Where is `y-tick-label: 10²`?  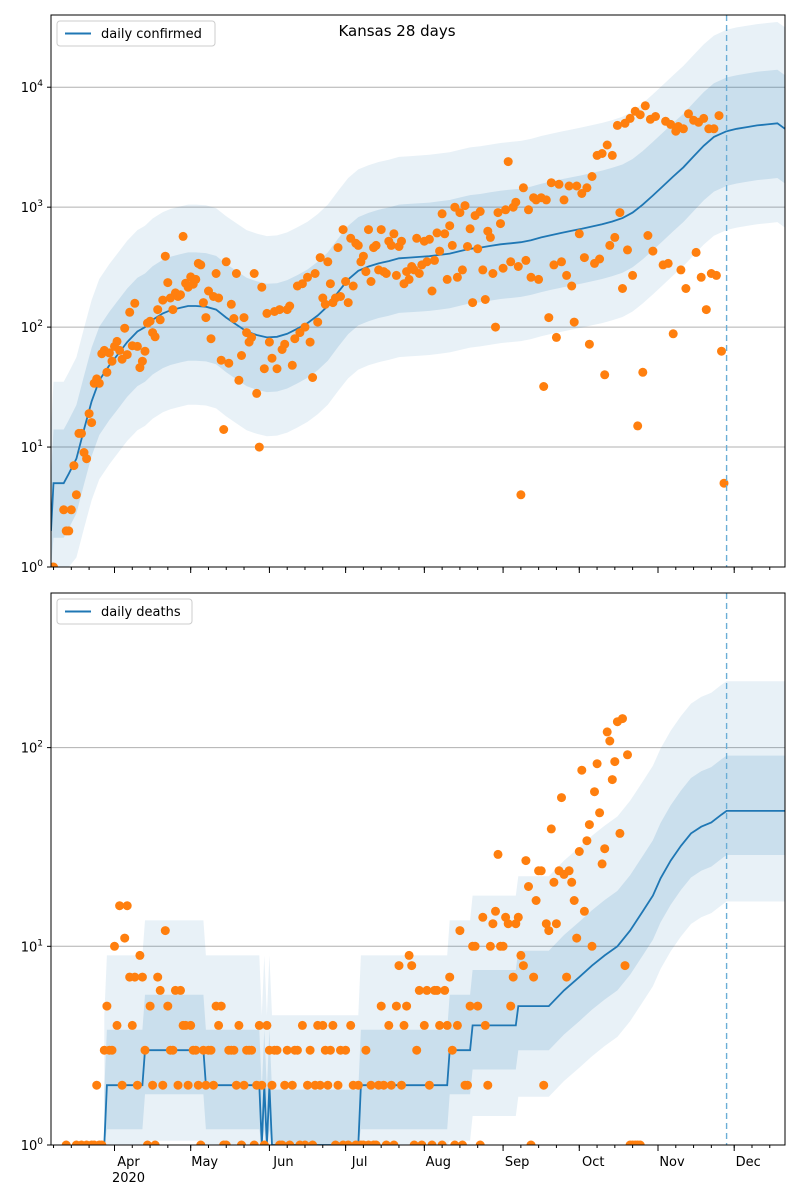 y-tick-label: 10² is located at coordinates (32, 327).